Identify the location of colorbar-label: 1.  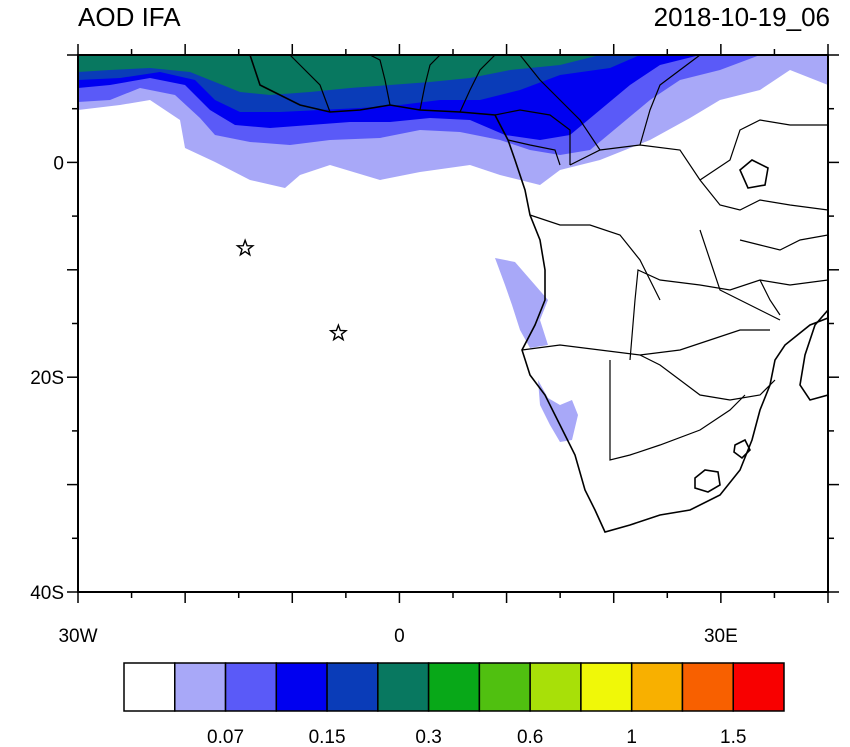
(631, 737).